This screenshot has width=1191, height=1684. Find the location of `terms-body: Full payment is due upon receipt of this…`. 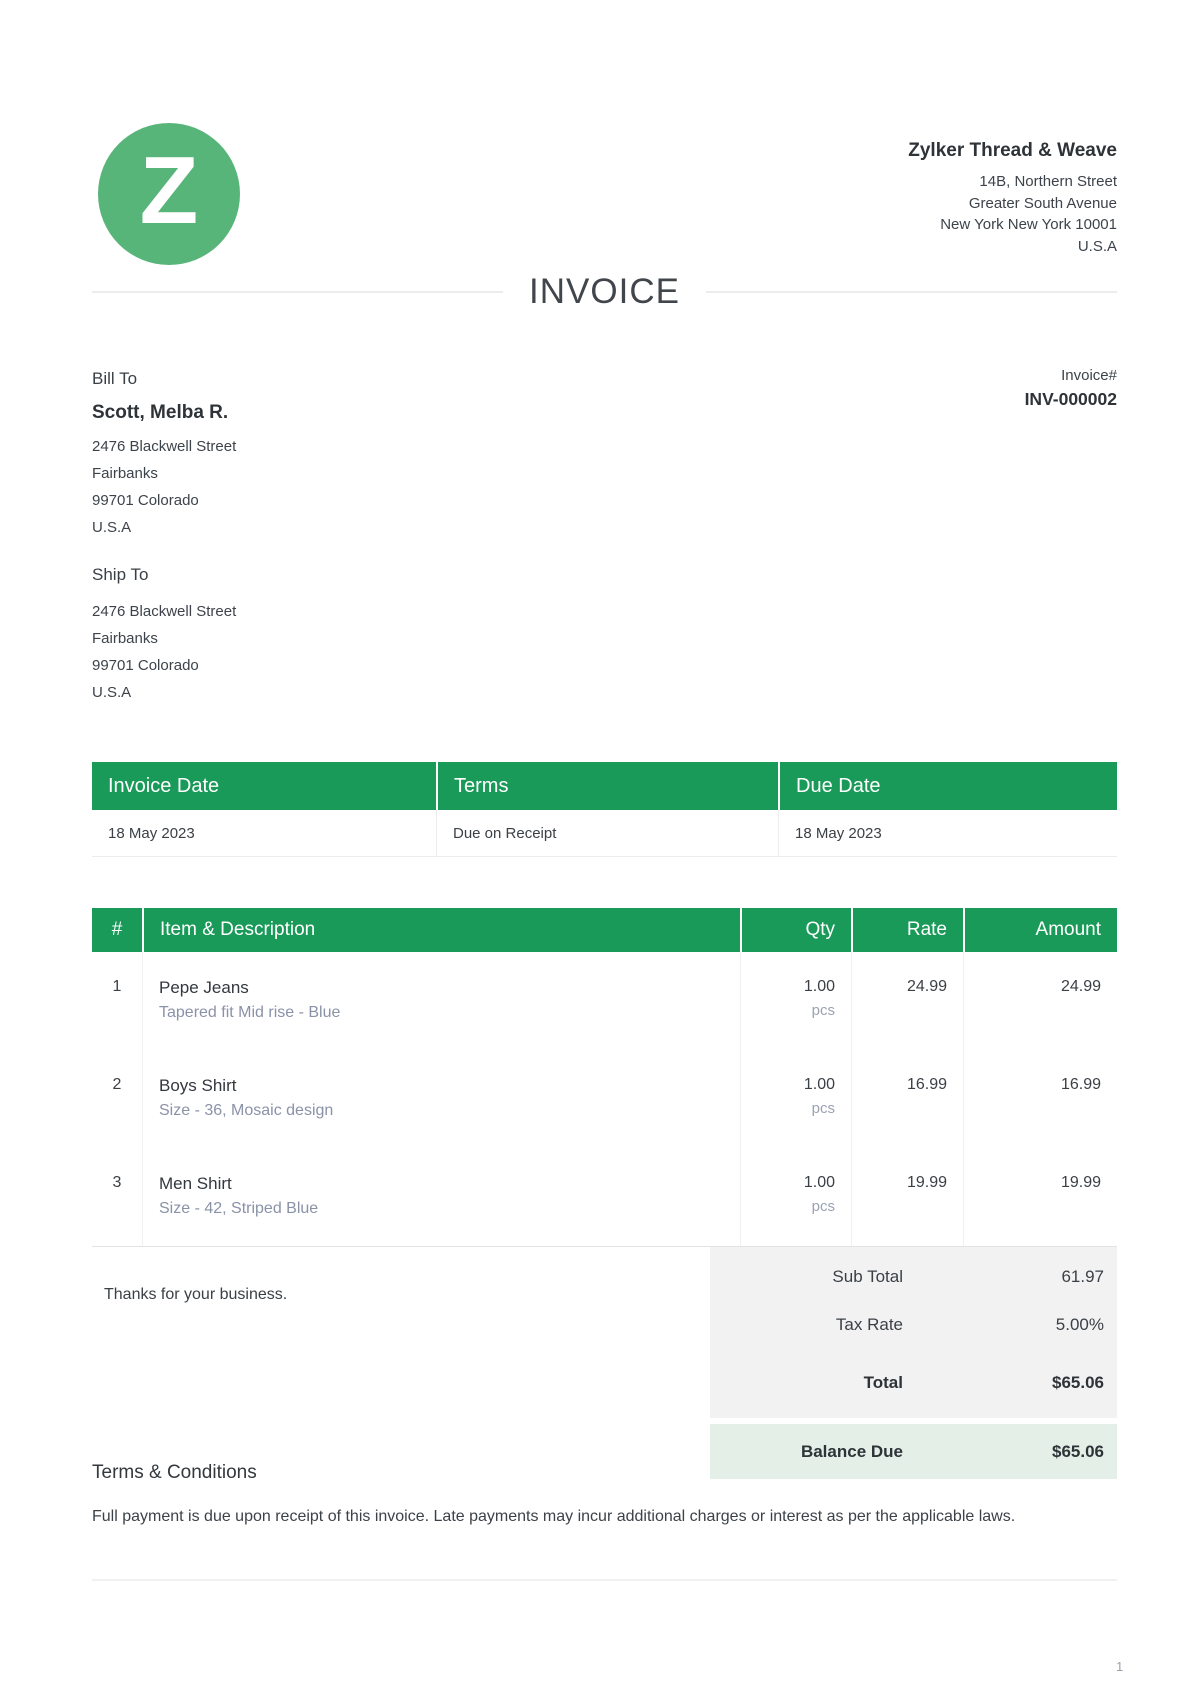

terms-body: Full payment is due upon receipt of this… is located at coordinates (554, 1516).